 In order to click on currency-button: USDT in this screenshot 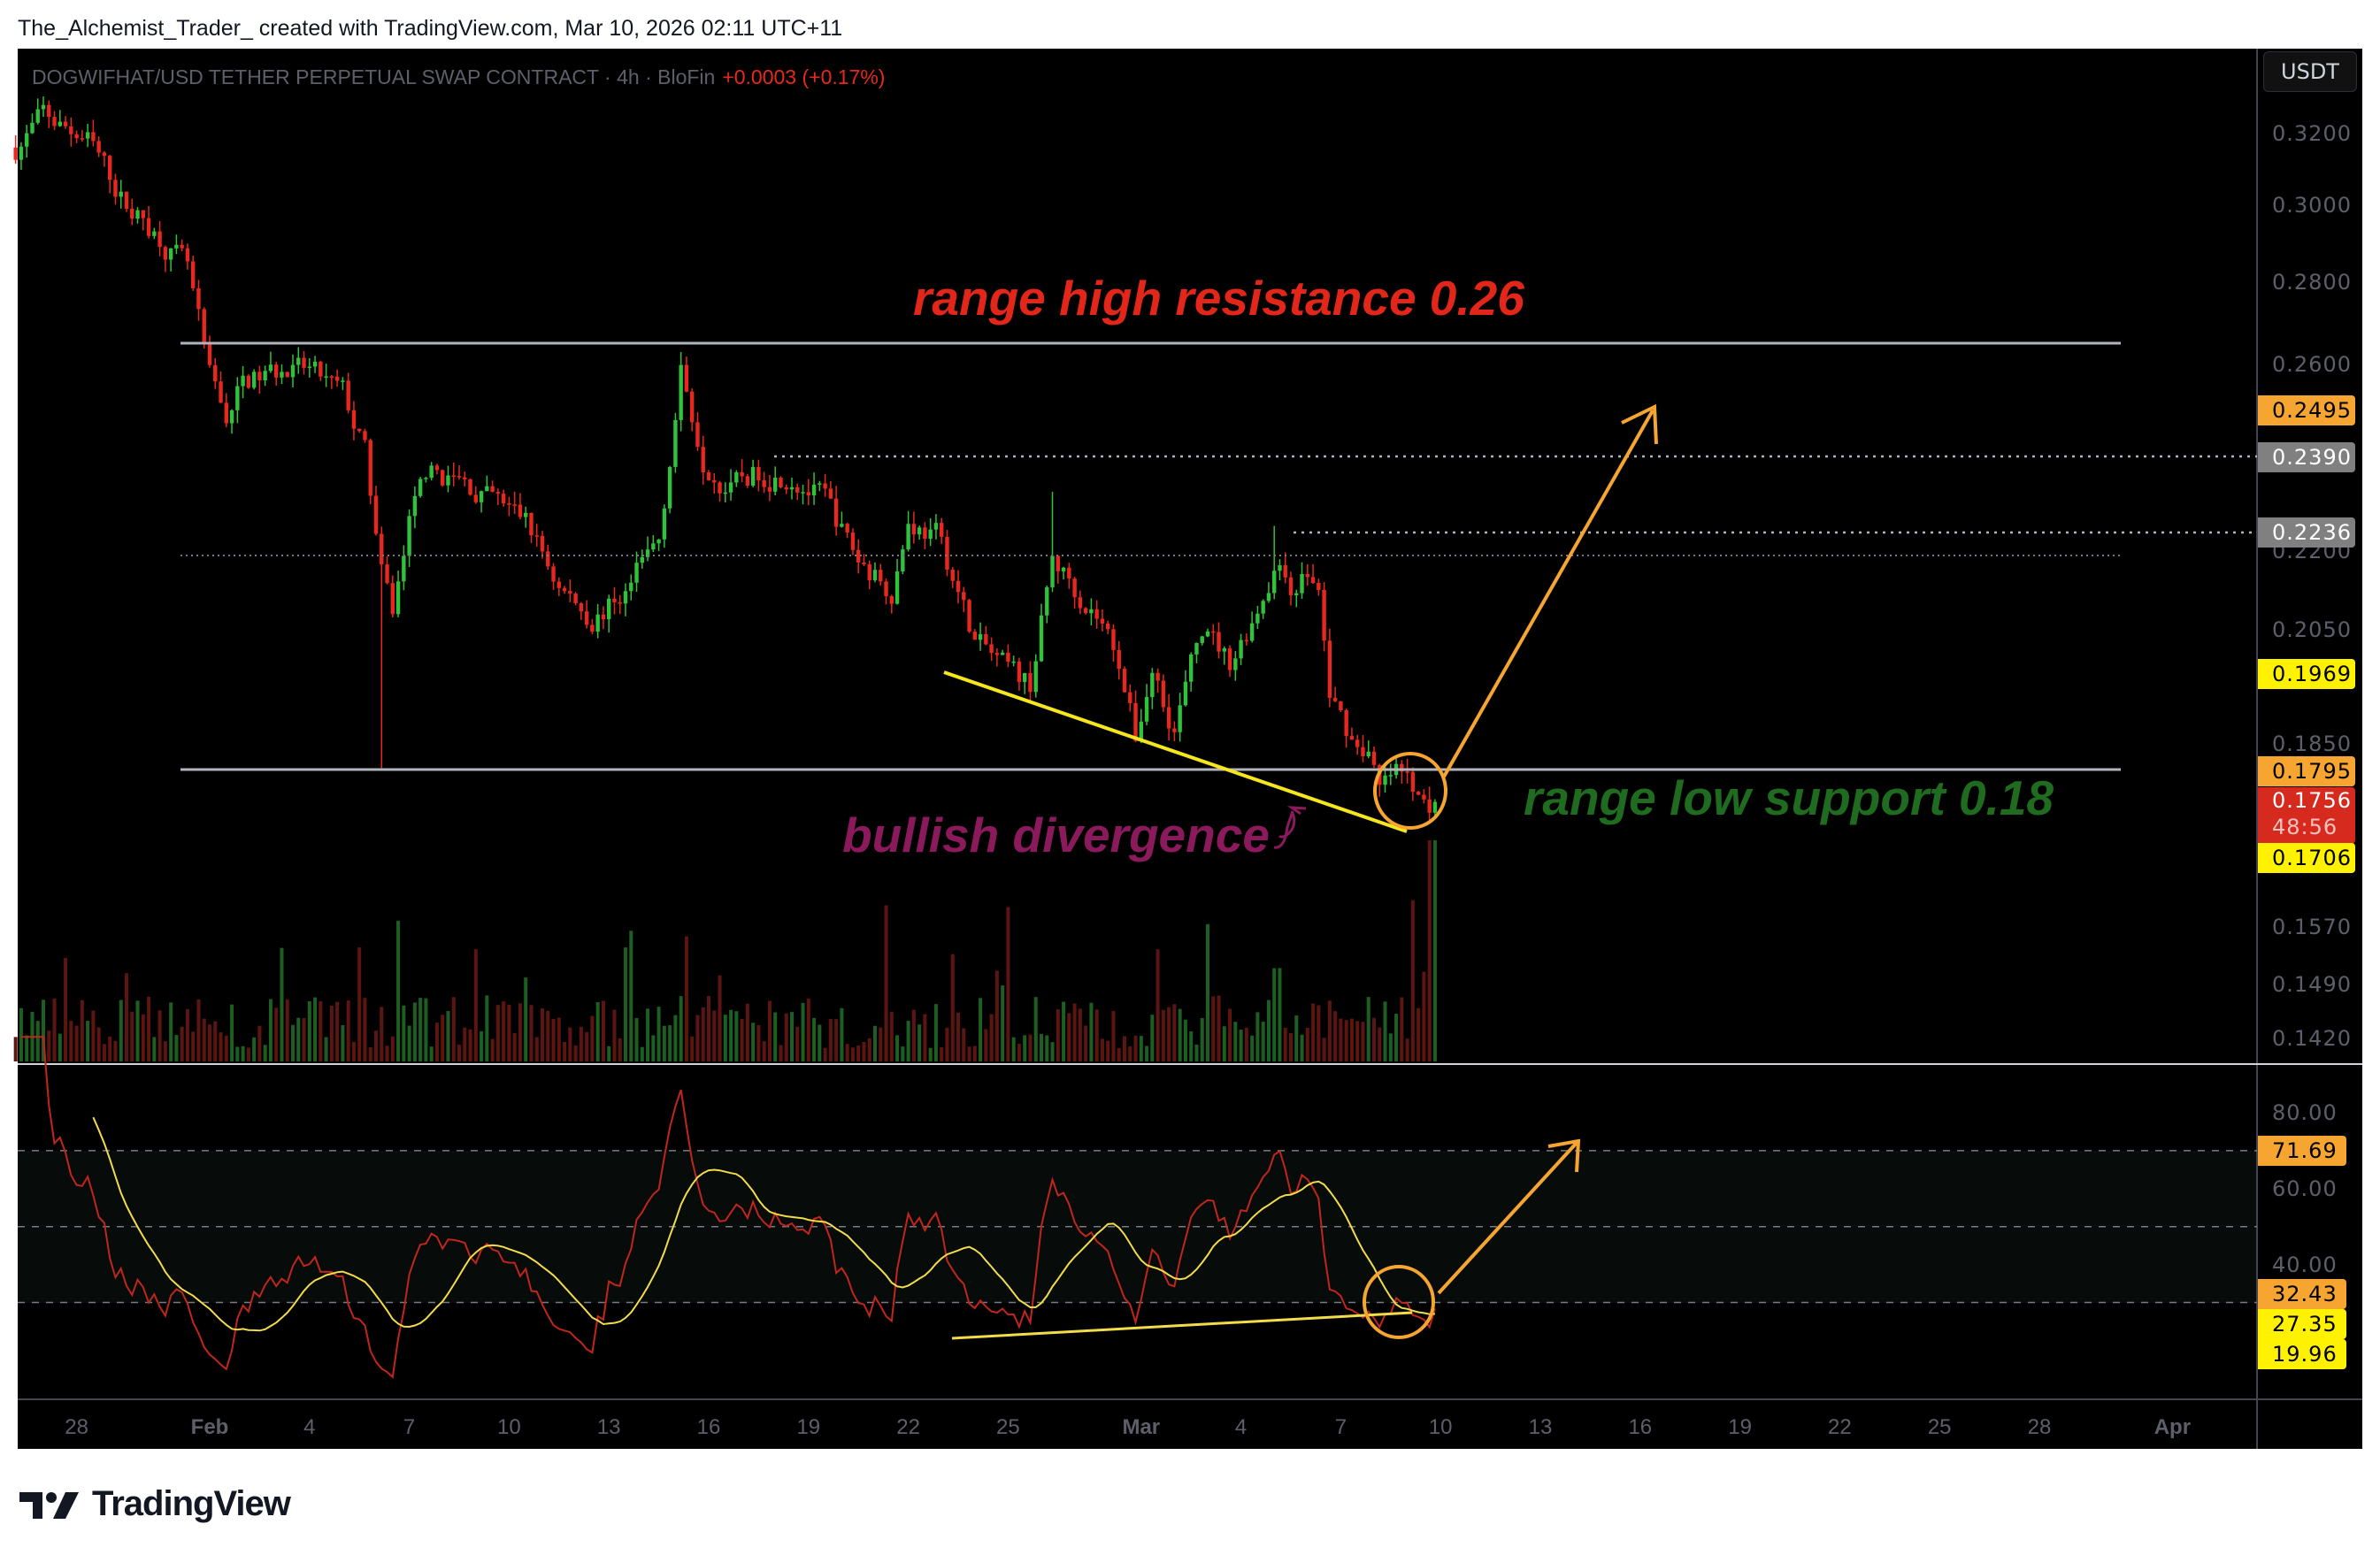, I will do `click(2310, 71)`.